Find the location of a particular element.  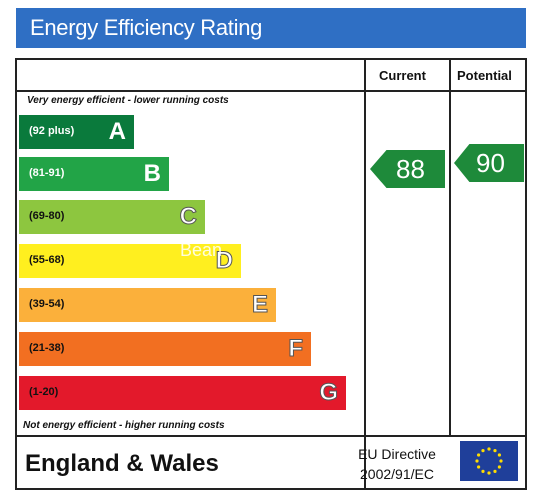

eu-flag-stars is located at coordinates (489, 461).